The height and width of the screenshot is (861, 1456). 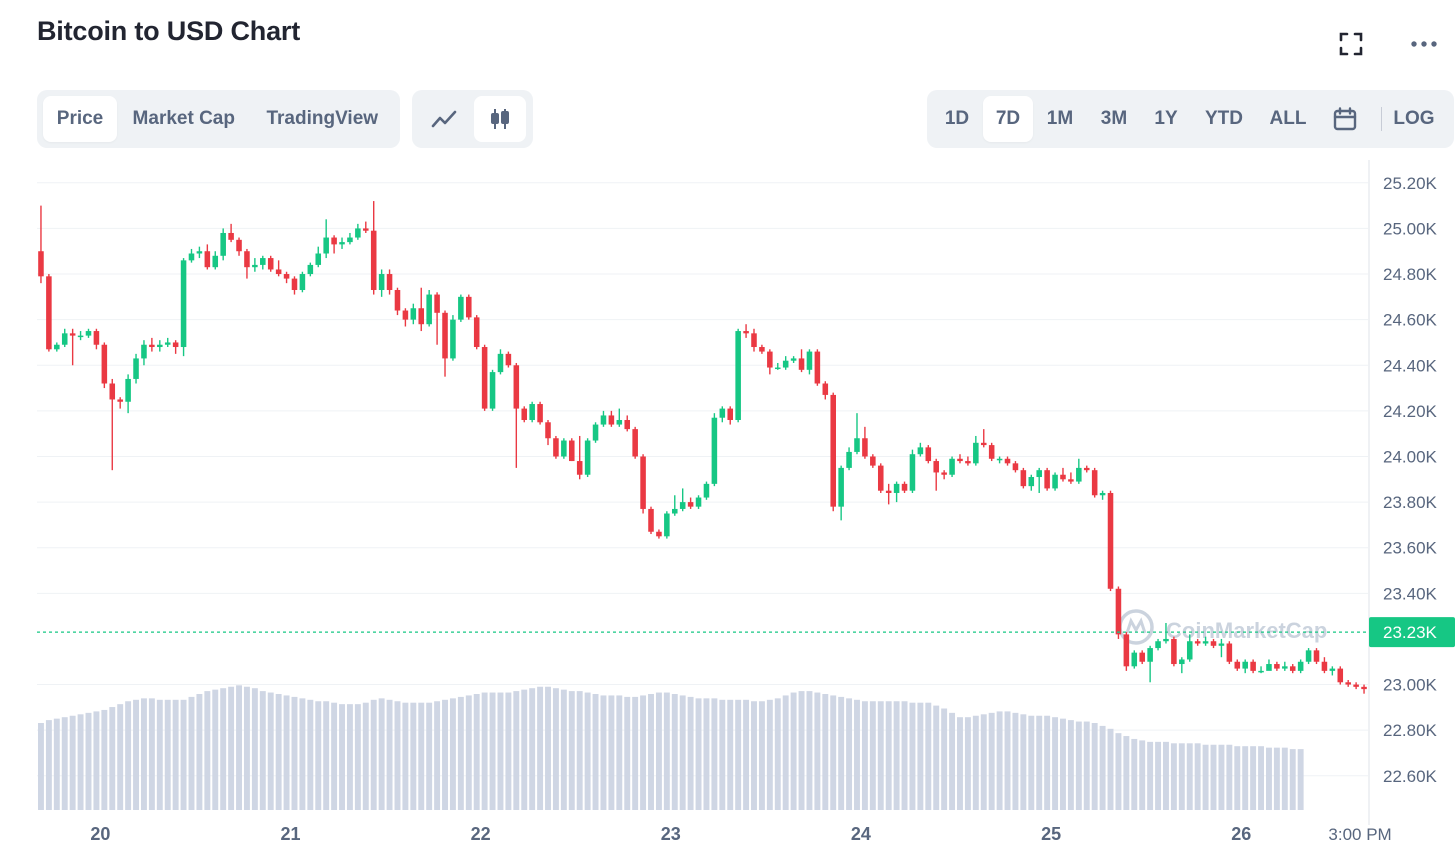 I want to click on range-3m: 3M, so click(x=1114, y=118).